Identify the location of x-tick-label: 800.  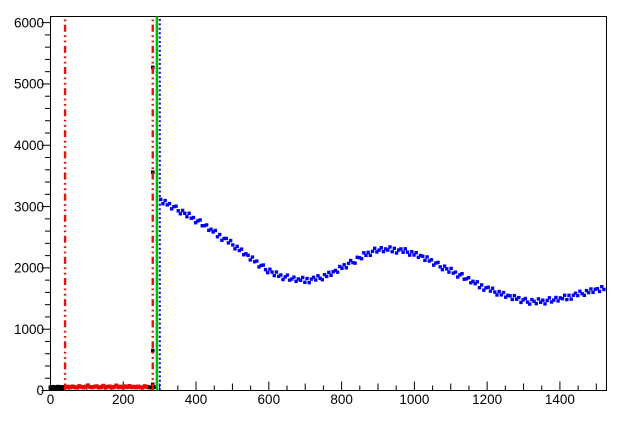
(341, 399).